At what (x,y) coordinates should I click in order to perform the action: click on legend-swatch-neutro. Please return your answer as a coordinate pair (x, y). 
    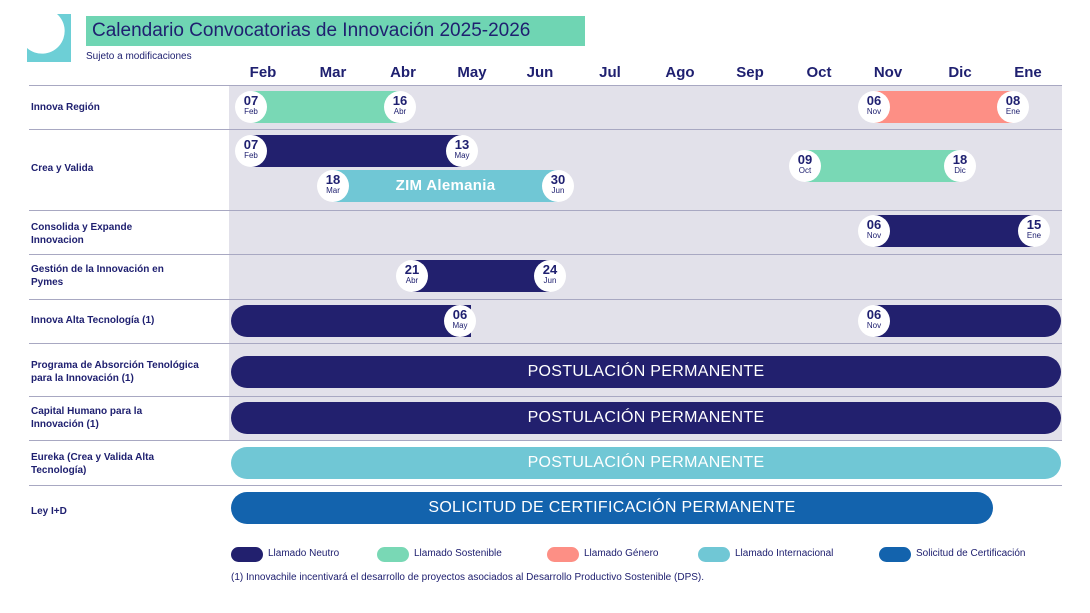
    Looking at the image, I should click on (247, 554).